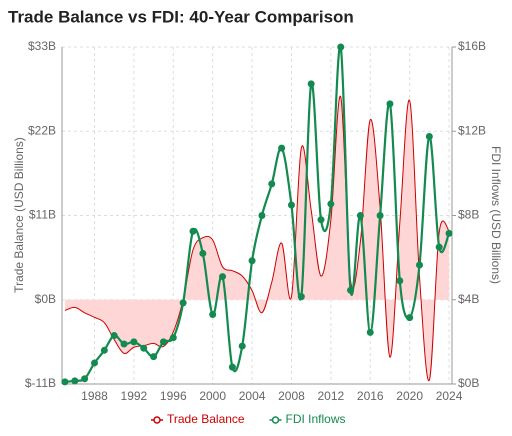 The image size is (512, 436). What do you see at coordinates (472, 46) in the screenshot?
I see `y2-tick-label: $16B` at bounding box center [472, 46].